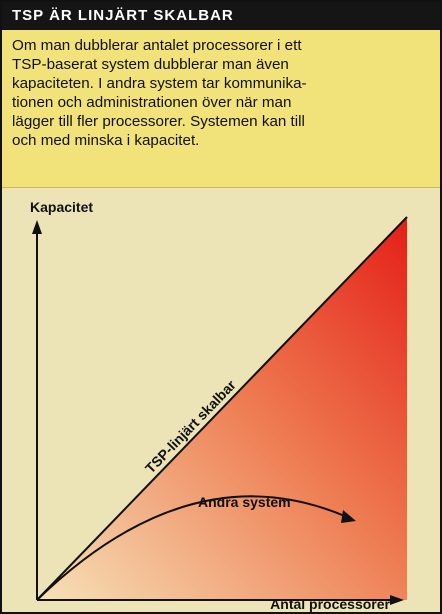 Image resolution: width=442 pixels, height=614 pixels. Describe the element at coordinates (106, 140) in the screenshot. I see `body-line: och med minska i kapacitet.` at that location.